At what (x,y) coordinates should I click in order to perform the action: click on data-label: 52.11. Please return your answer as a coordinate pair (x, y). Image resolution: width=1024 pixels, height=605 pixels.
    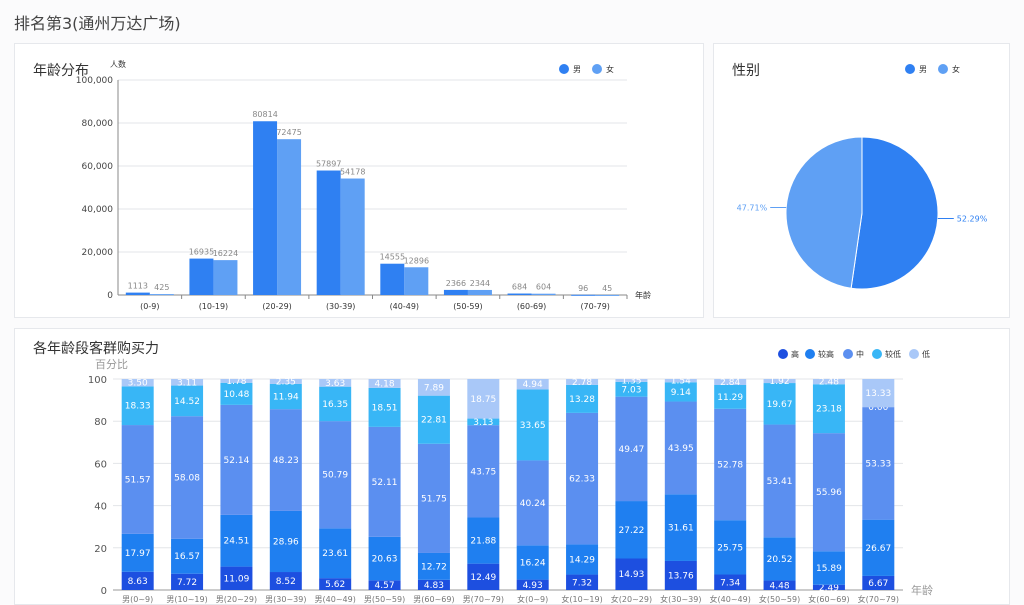
    Looking at the image, I should click on (385, 483).